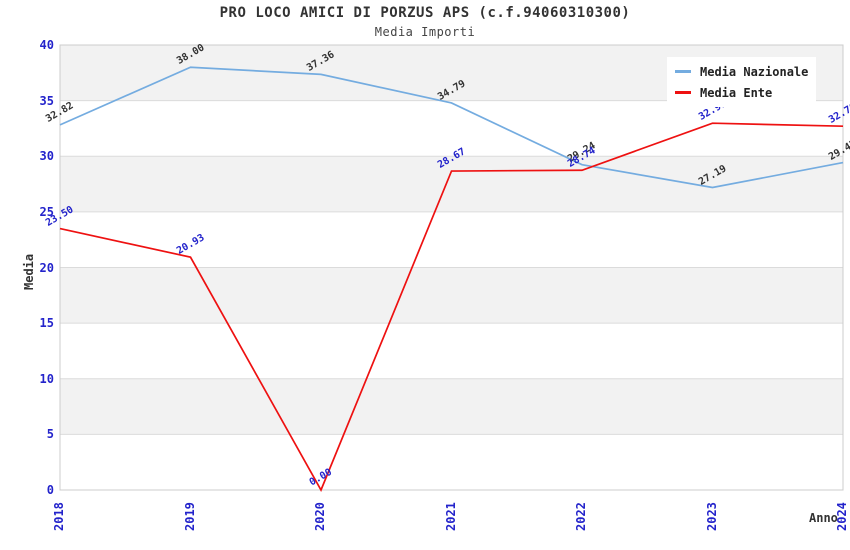  I want to click on legend: Media Nazionale Media Ente, so click(742, 82).